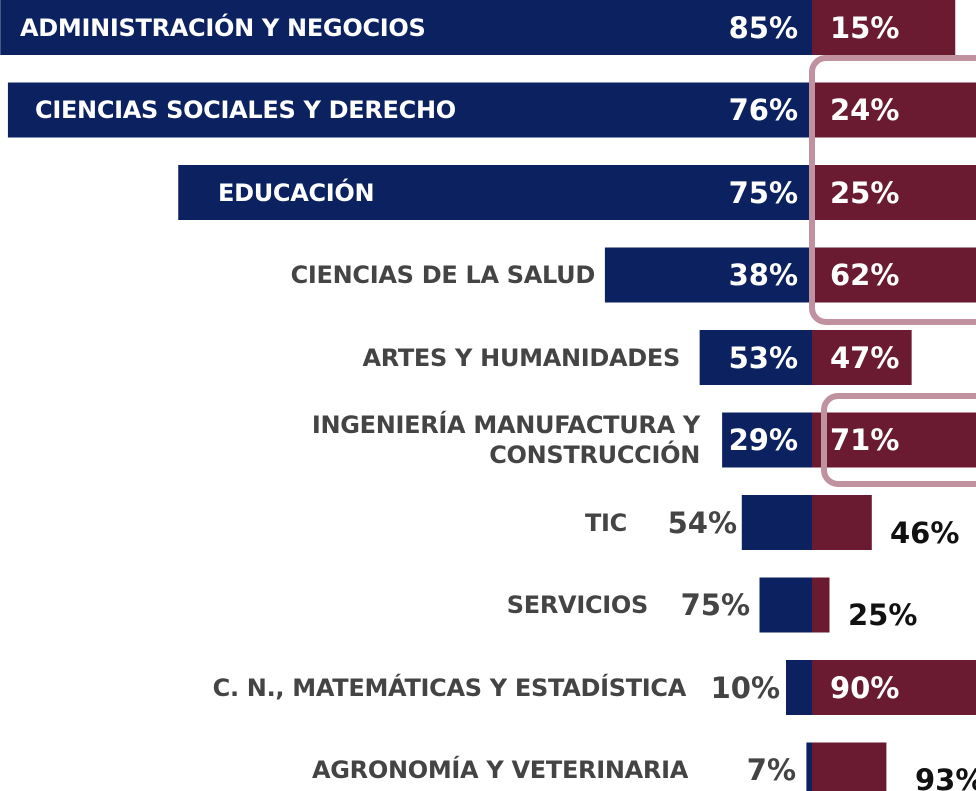 The width and height of the screenshot is (976, 791). I want to click on category-label: C. N., MATEMÁTICAS Y ESTADÍSTICA, so click(449, 687).